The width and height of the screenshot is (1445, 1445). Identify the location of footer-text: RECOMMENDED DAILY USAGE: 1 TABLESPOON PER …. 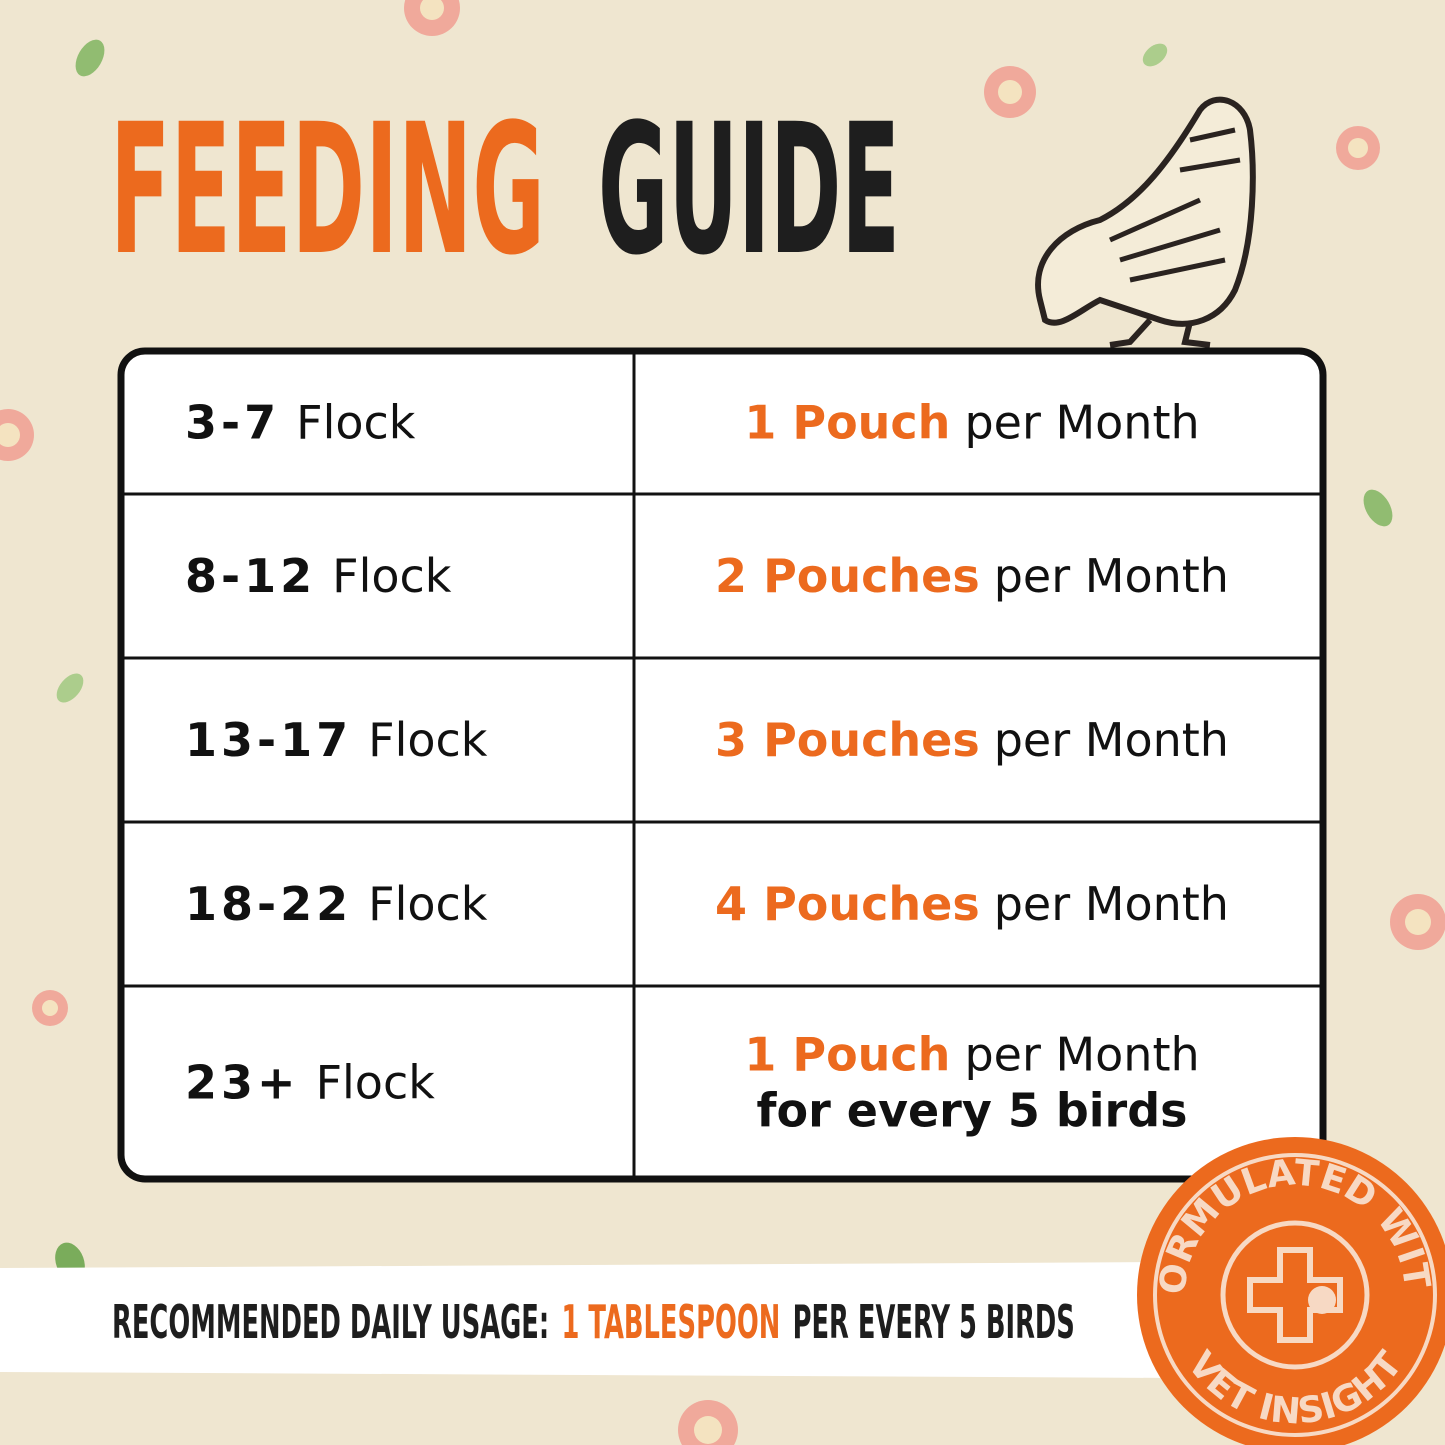
(593, 1322).